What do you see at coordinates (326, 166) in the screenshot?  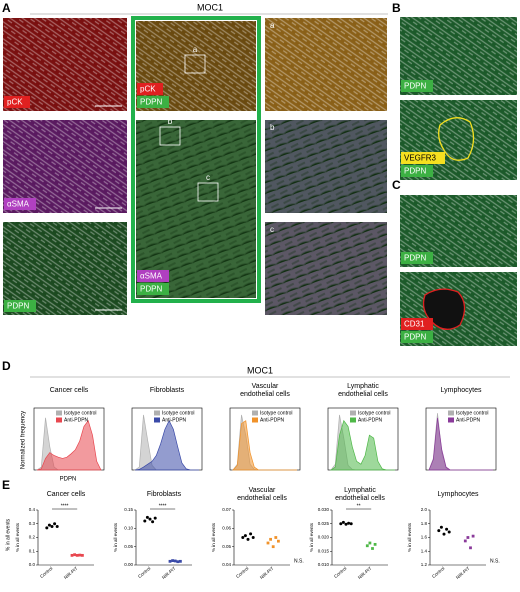 I see `micrograph-tint` at bounding box center [326, 166].